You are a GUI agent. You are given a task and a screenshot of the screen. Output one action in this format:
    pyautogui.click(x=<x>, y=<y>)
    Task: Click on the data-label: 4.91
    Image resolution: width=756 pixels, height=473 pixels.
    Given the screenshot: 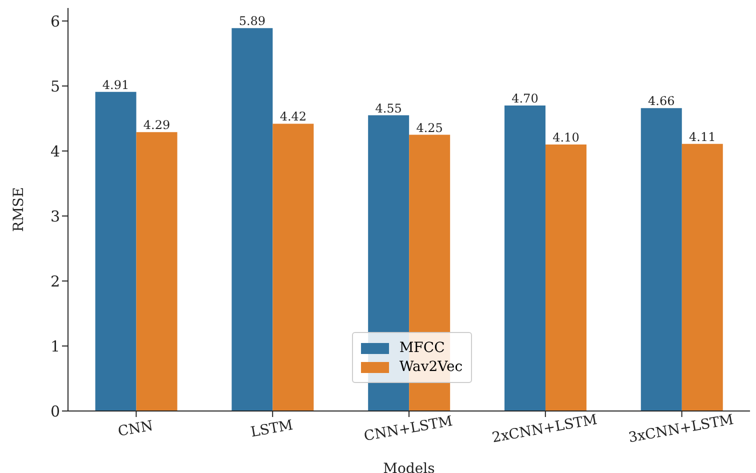 What is the action you would take?
    pyautogui.click(x=116, y=85)
    